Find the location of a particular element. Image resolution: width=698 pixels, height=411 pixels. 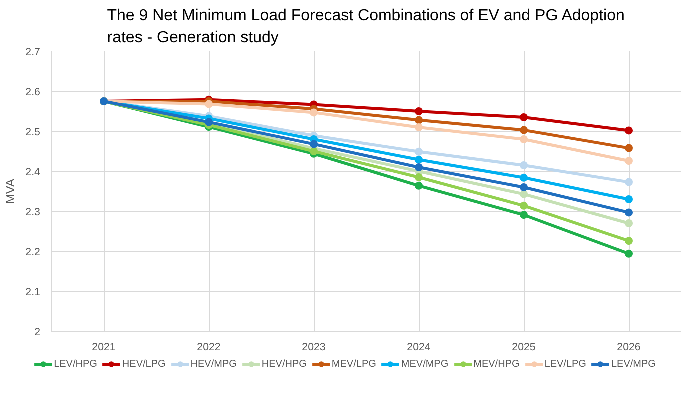

legend-label: HEV/LPG is located at coordinates (144, 364).